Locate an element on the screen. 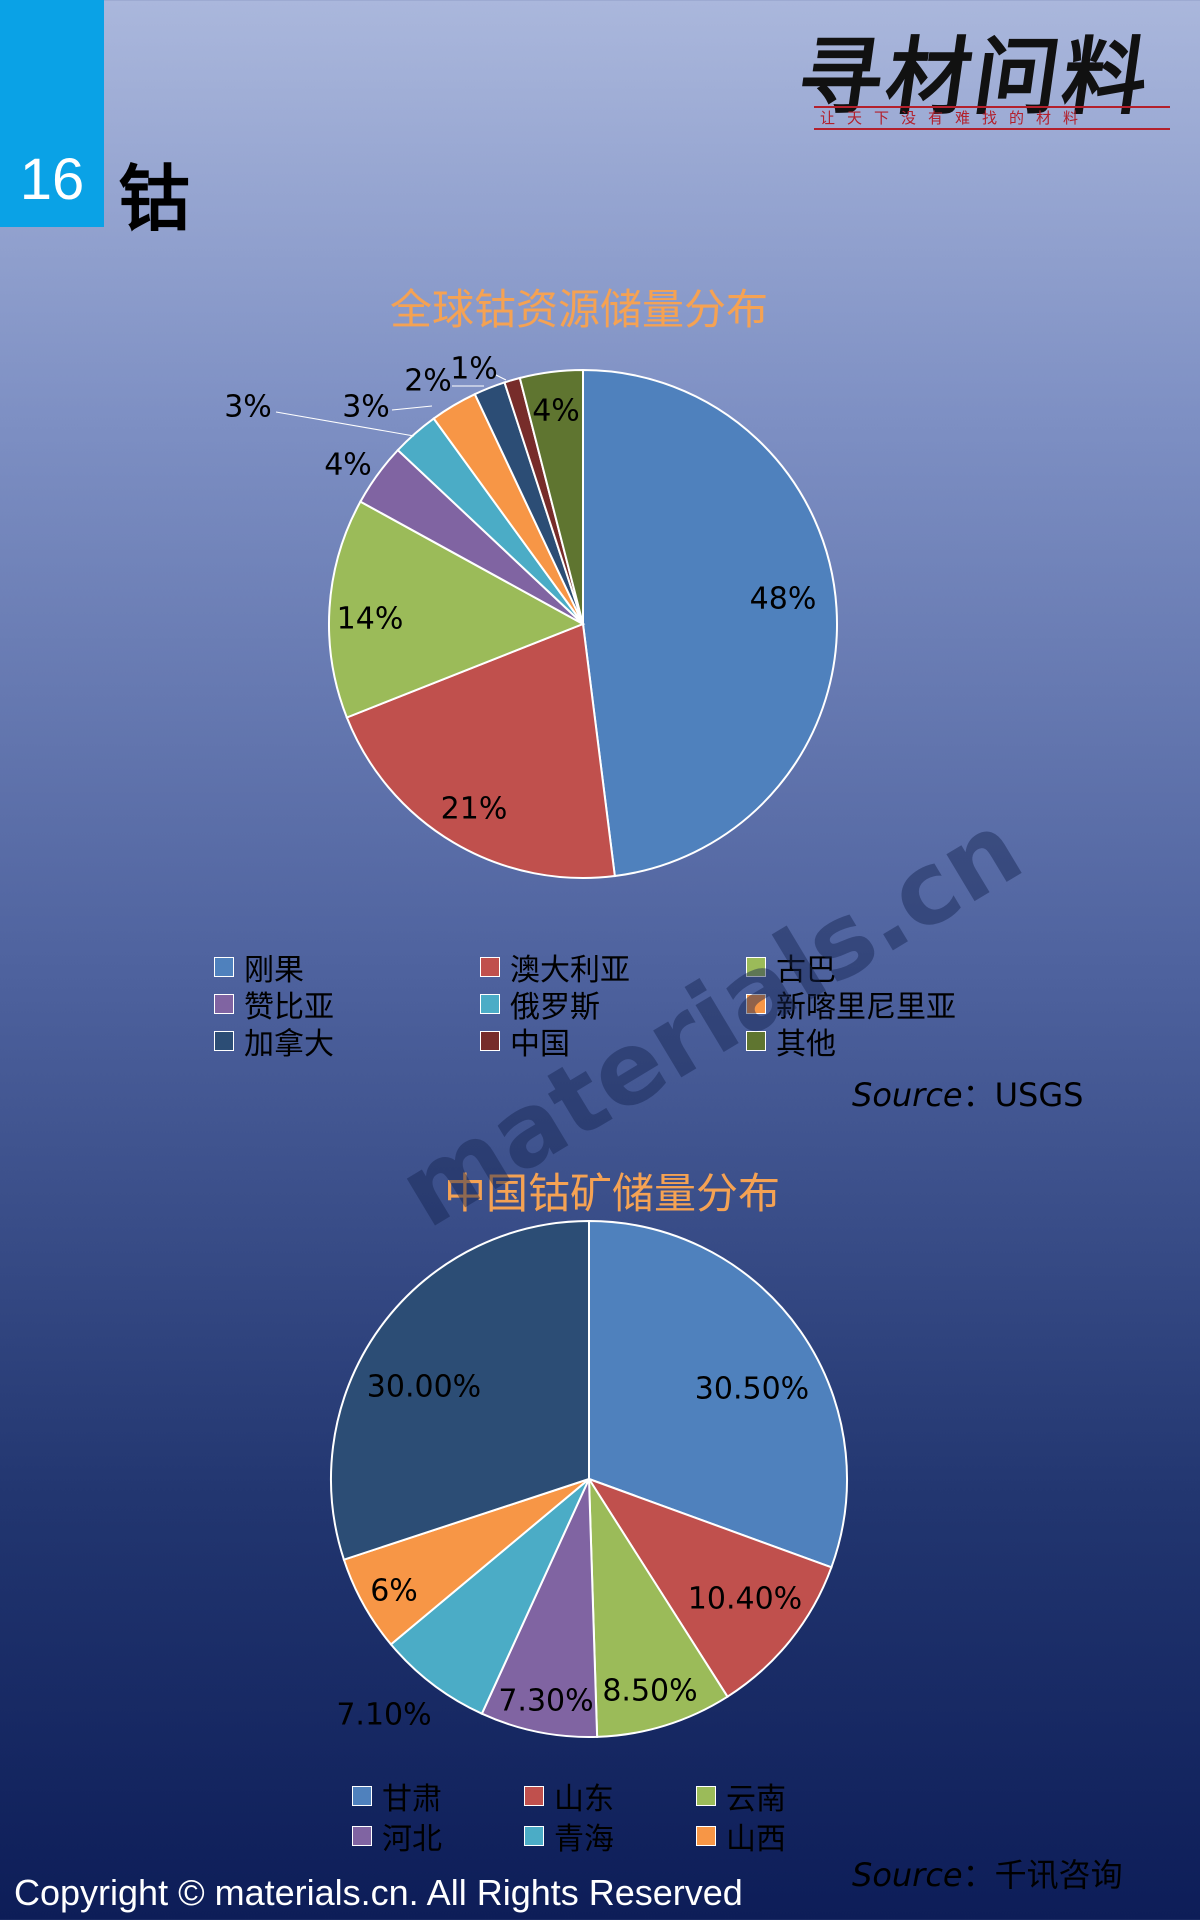 This screenshot has height=1920, width=1200. chart2-title: 中国钴矿储量分布 is located at coordinates (612, 1193).